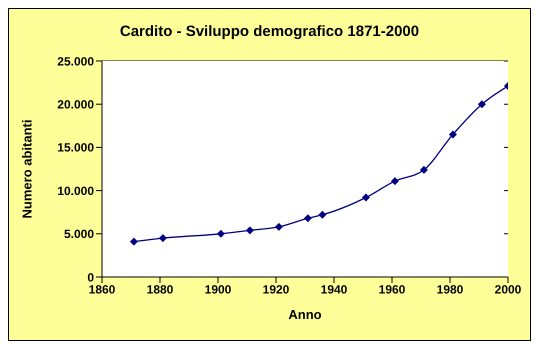  Describe the element at coordinates (79, 234) in the screenshot. I see `y-tick-label: 5.000` at that location.